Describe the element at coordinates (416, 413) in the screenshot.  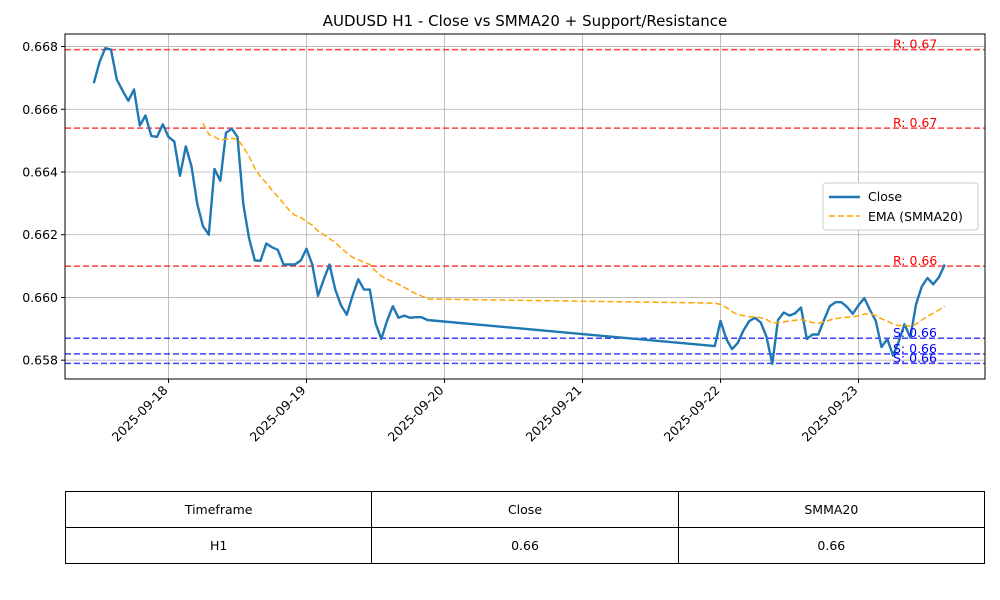
I see `x-tick-label: 2025-09-20` at that location.